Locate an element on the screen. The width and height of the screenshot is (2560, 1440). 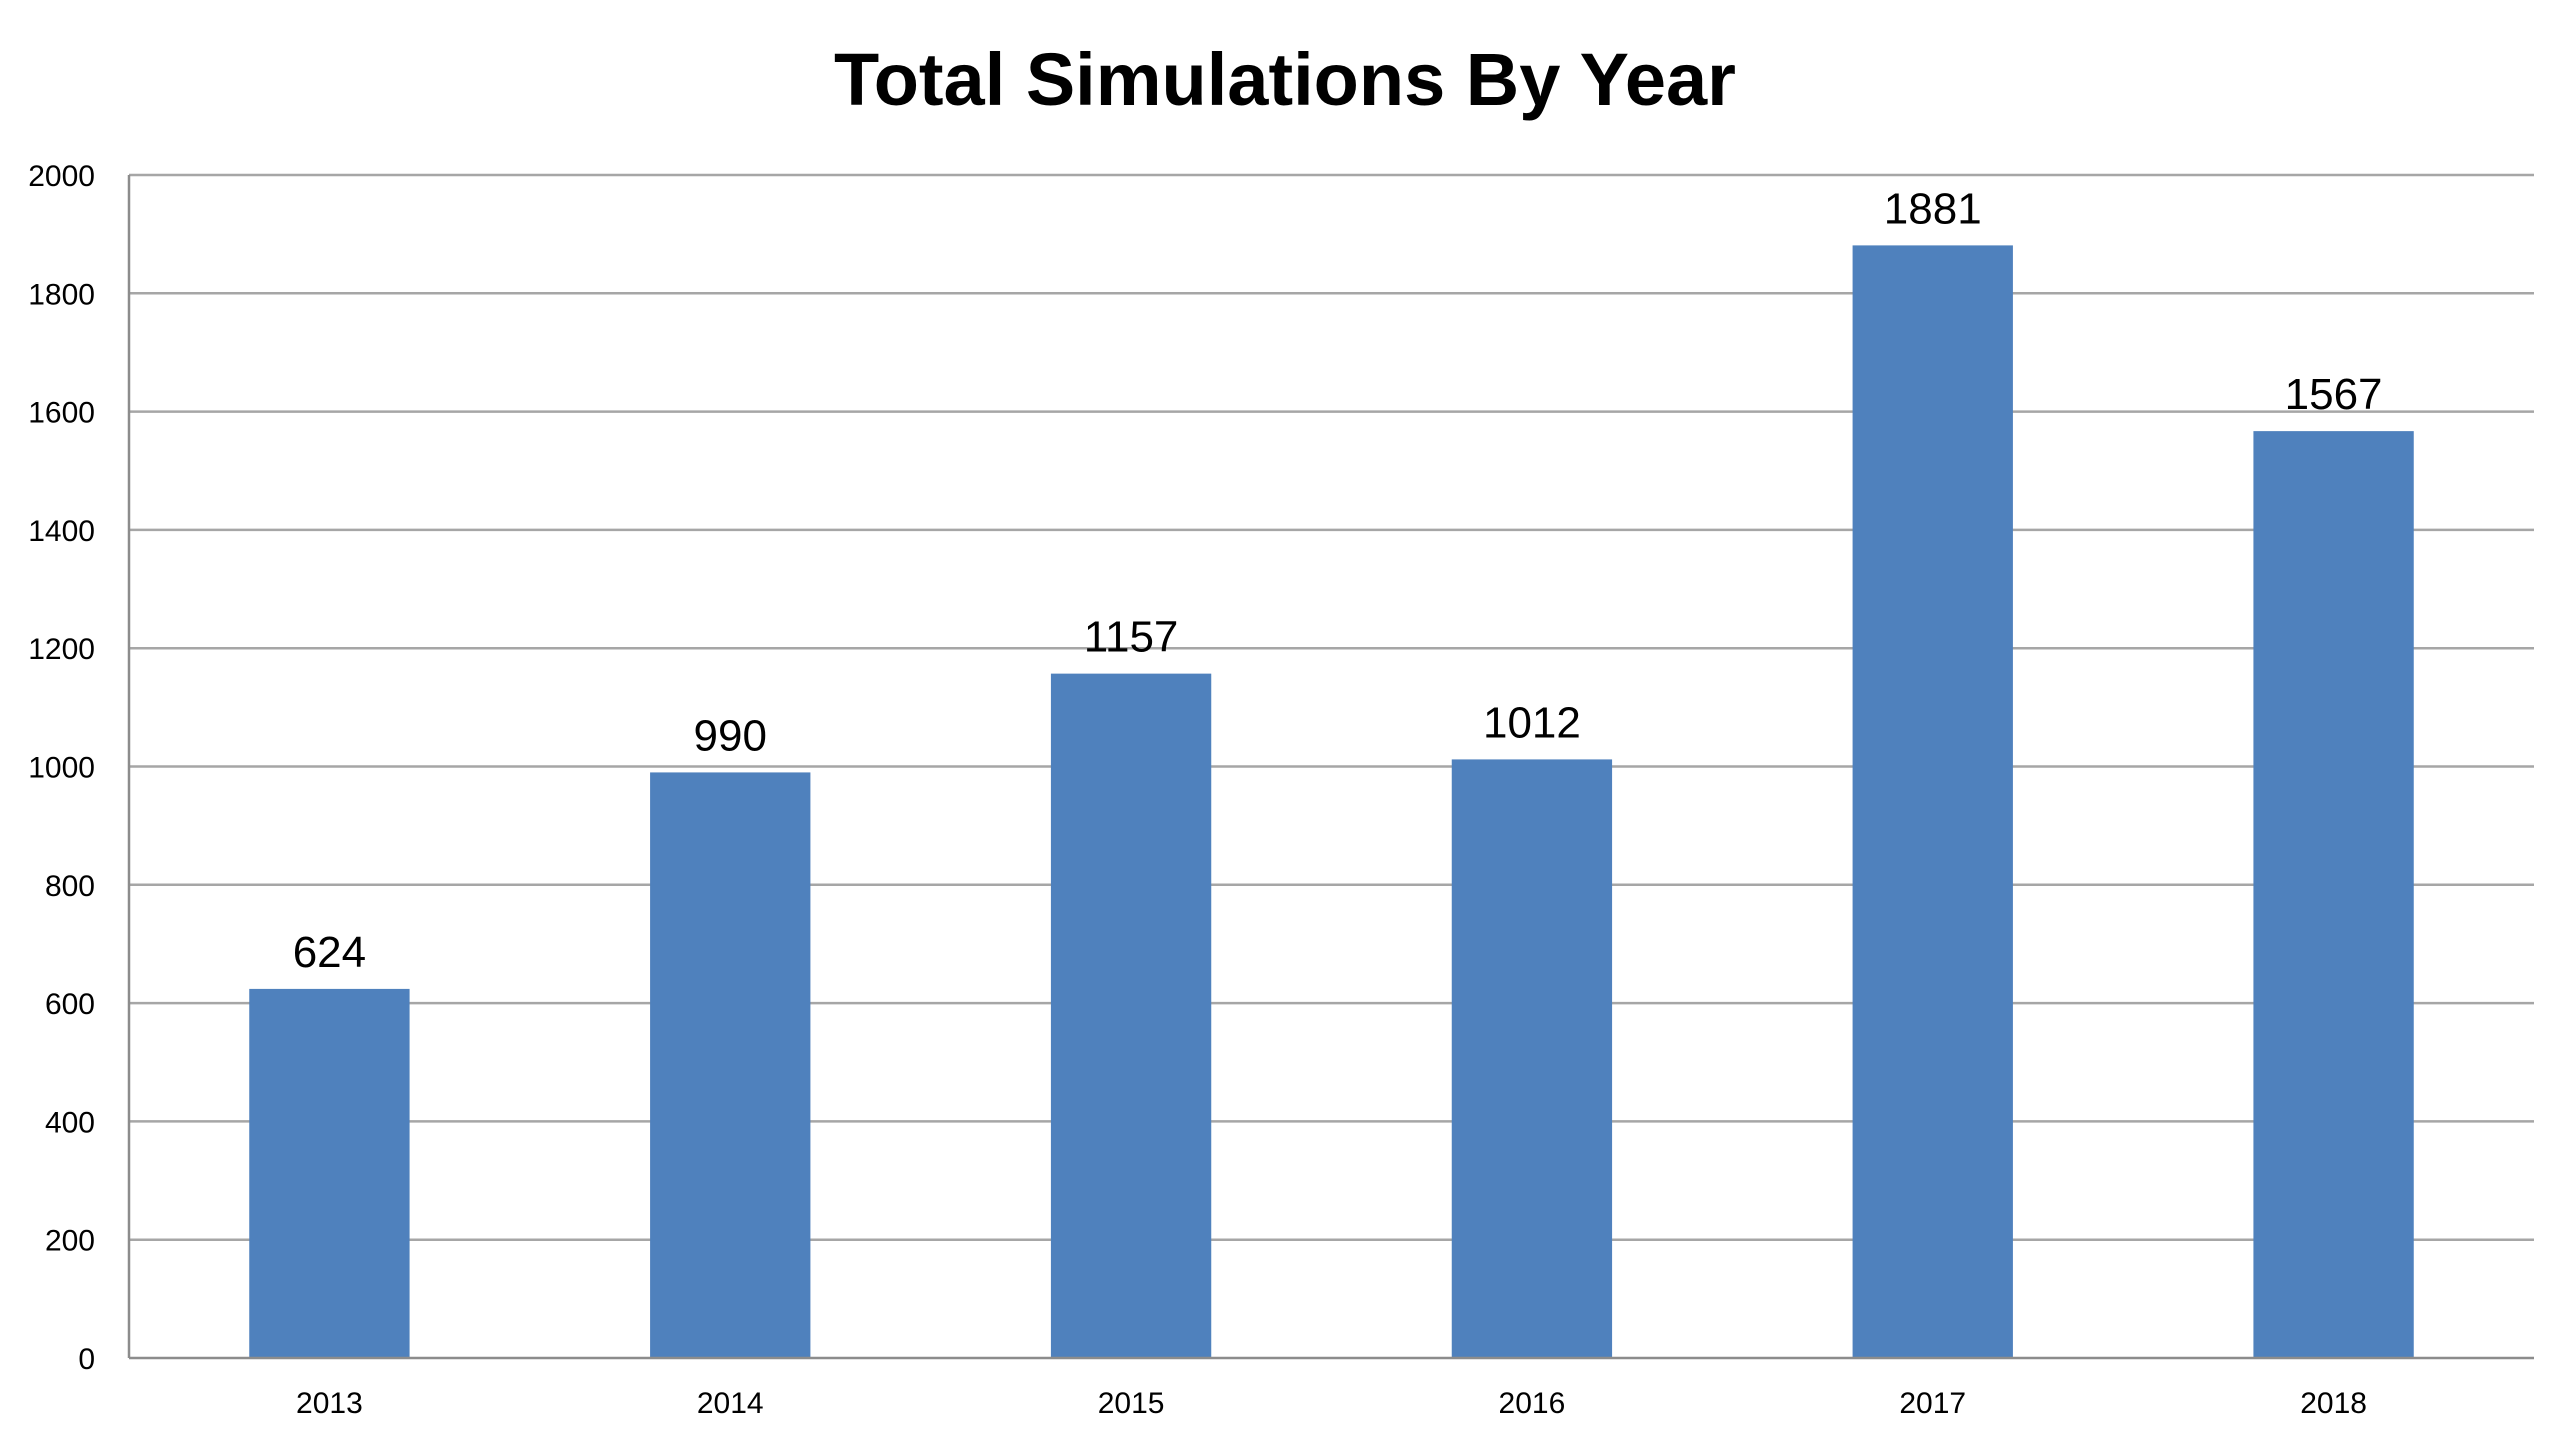
y-tick-label: 400 is located at coordinates (70, 1122).